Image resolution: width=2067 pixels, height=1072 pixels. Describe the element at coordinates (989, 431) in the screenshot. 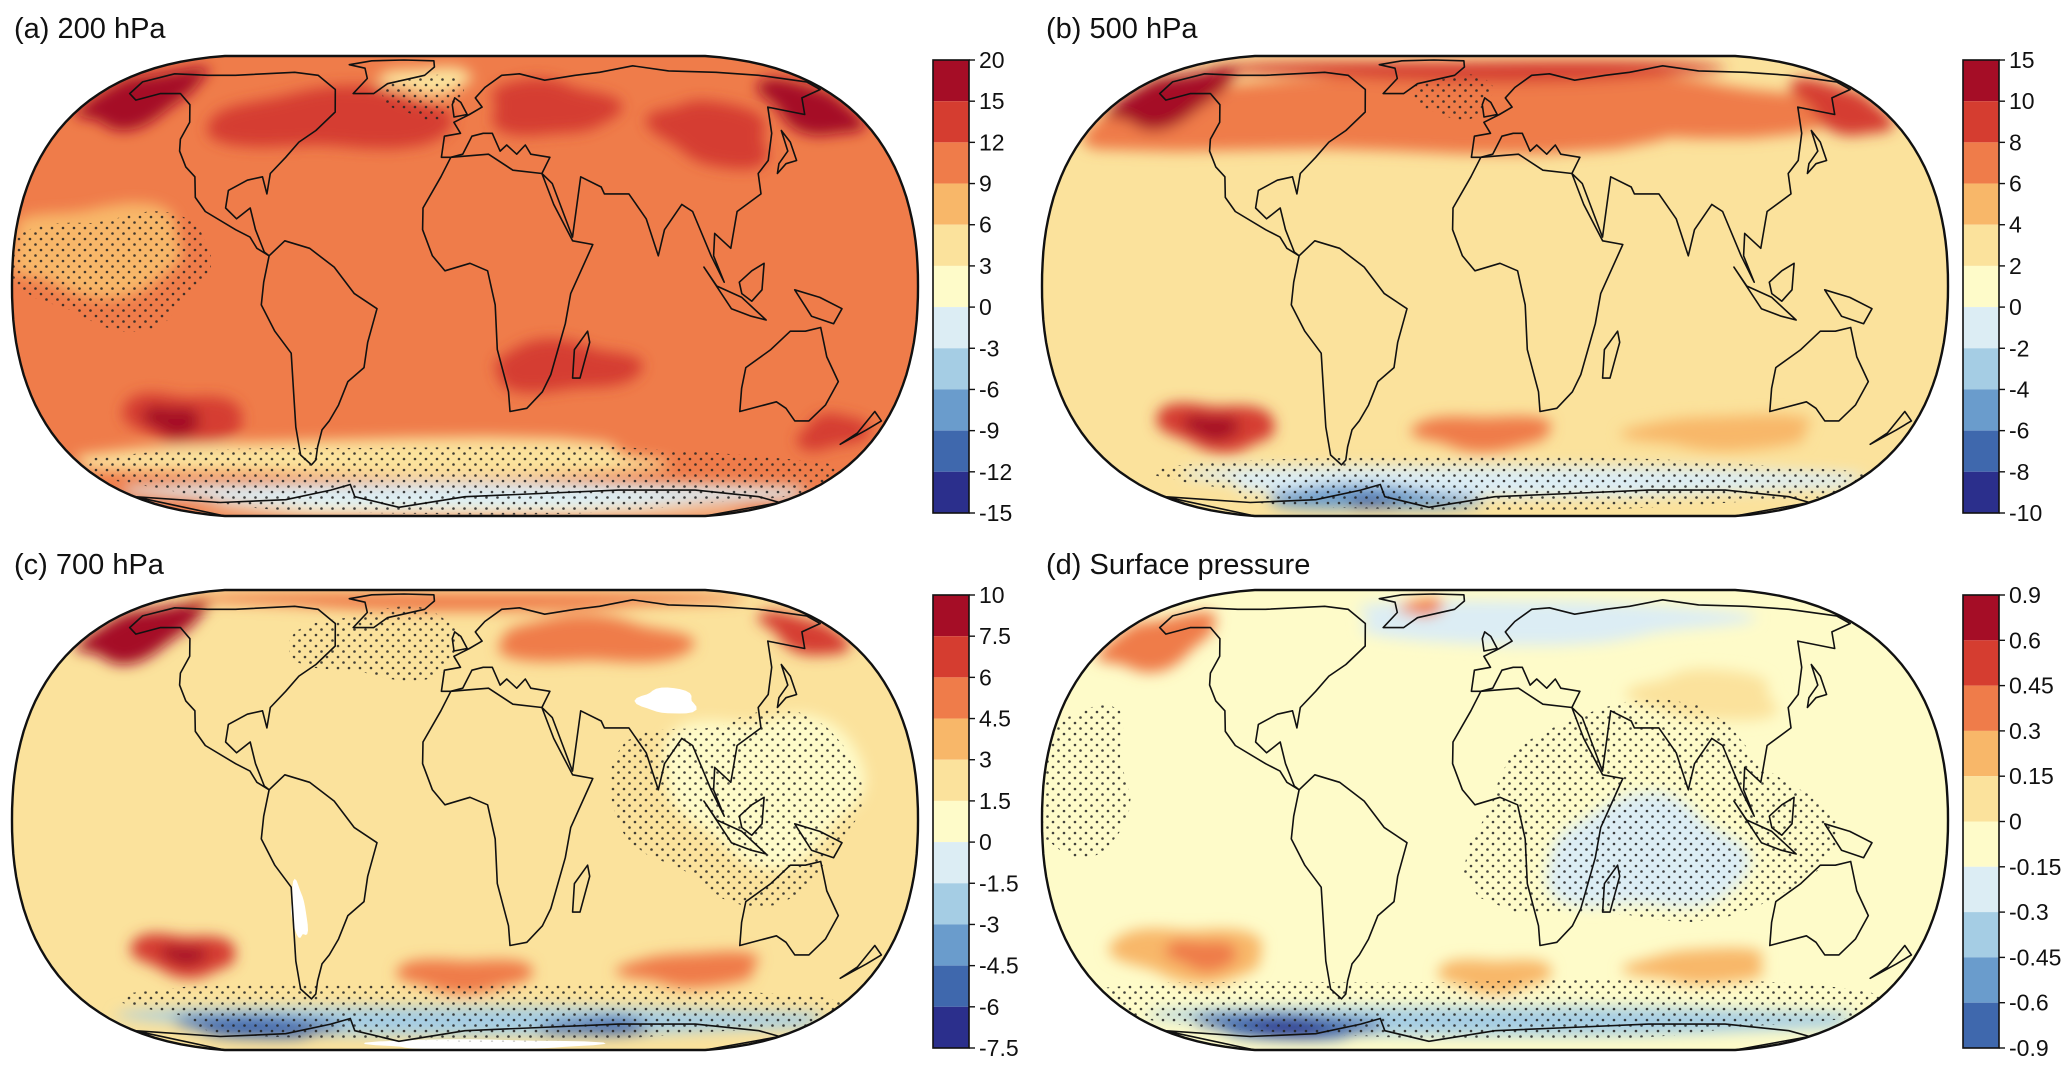

I see `colorbar-tick-label: -9` at that location.